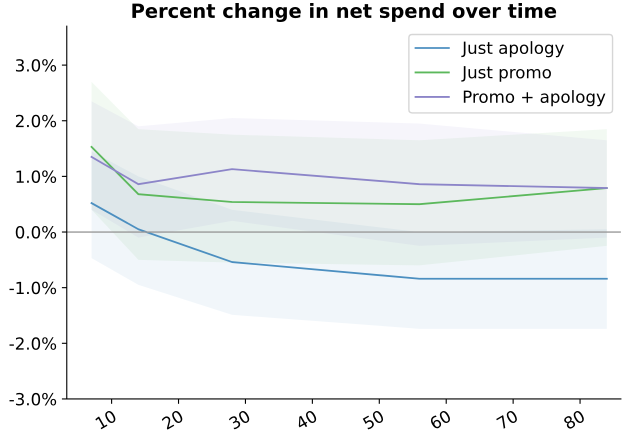 The image size is (624, 436). What do you see at coordinates (33, 288) in the screenshot?
I see `y-tick-label: -1.0%` at bounding box center [33, 288].